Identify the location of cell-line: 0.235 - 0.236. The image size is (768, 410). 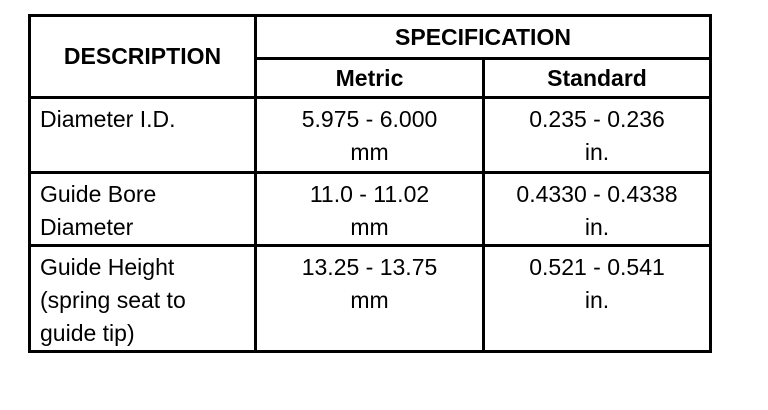
(597, 119).